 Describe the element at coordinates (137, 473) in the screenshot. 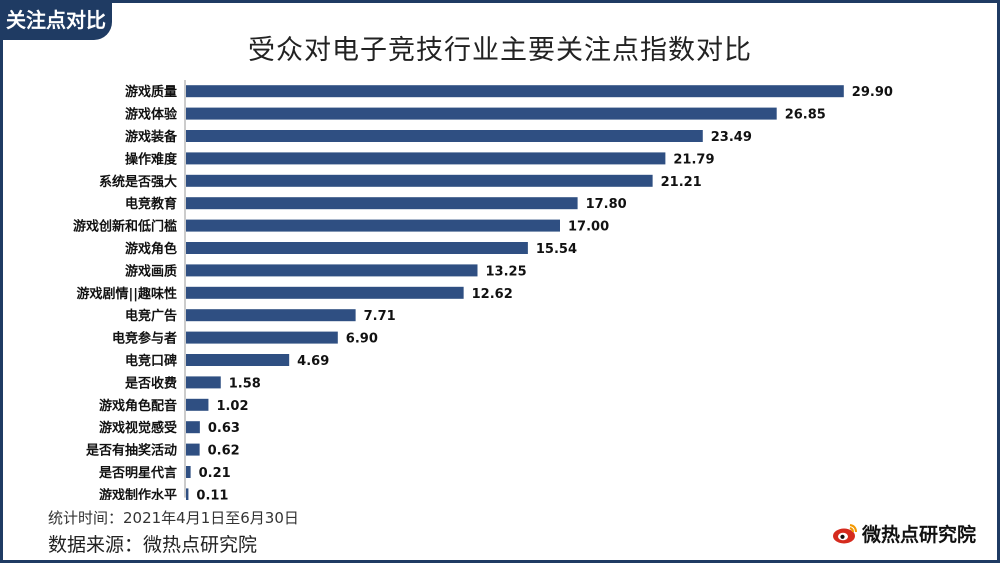

I see `category-label: 是否明星代言` at that location.